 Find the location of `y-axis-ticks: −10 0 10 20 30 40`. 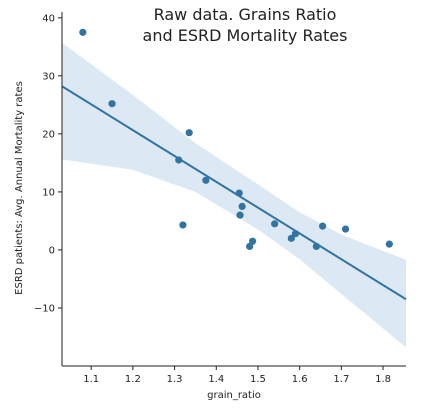

y-axis-ticks: −10 0 10 20 30 40 is located at coordinates (48, 163).